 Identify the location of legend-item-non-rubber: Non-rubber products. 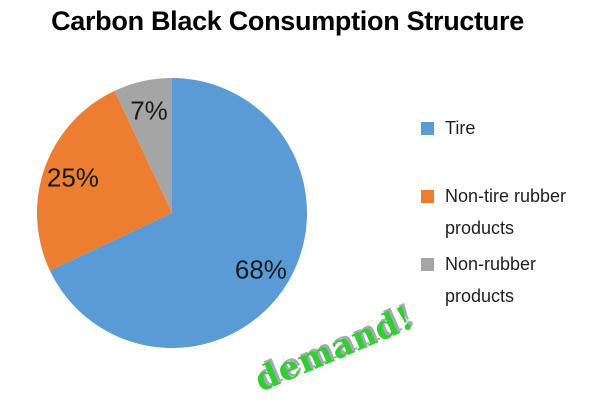
(508, 280).